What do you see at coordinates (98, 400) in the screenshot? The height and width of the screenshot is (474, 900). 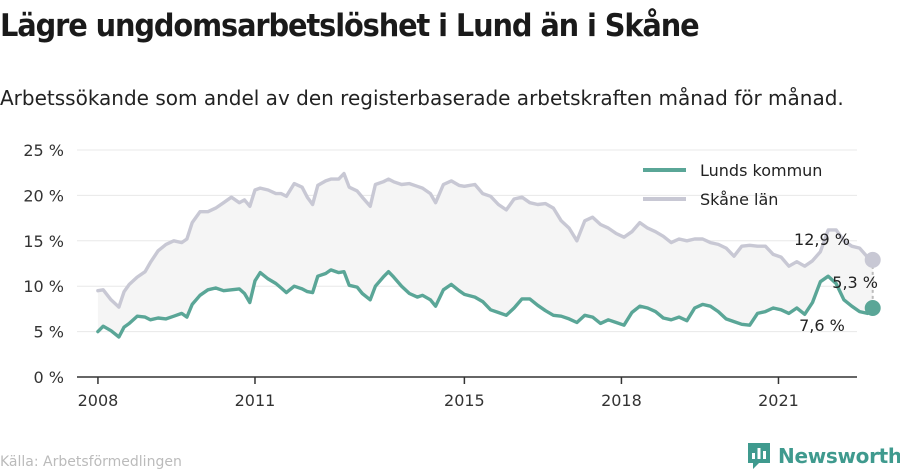 I see `x-tick-label: 2008` at bounding box center [98, 400].